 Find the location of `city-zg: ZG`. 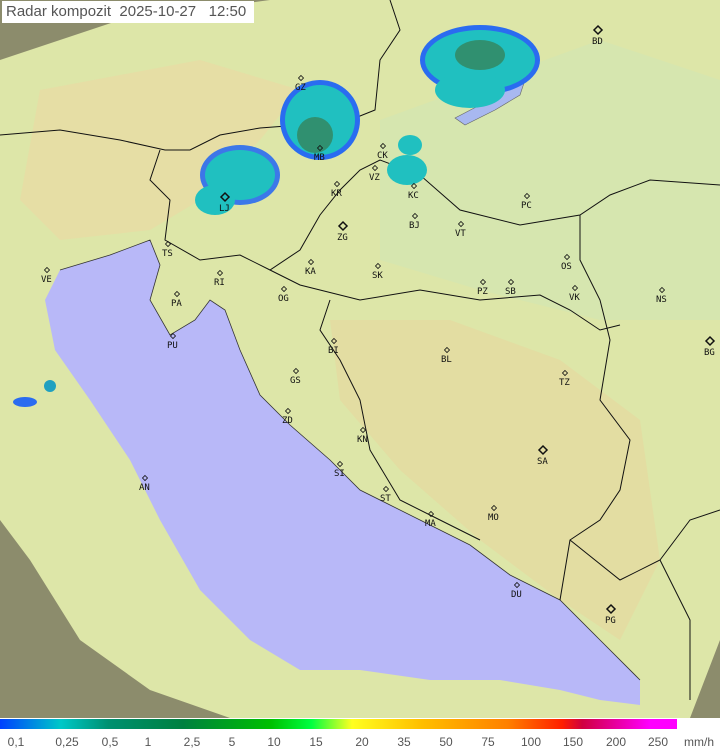

city-zg: ZG is located at coordinates (343, 231).